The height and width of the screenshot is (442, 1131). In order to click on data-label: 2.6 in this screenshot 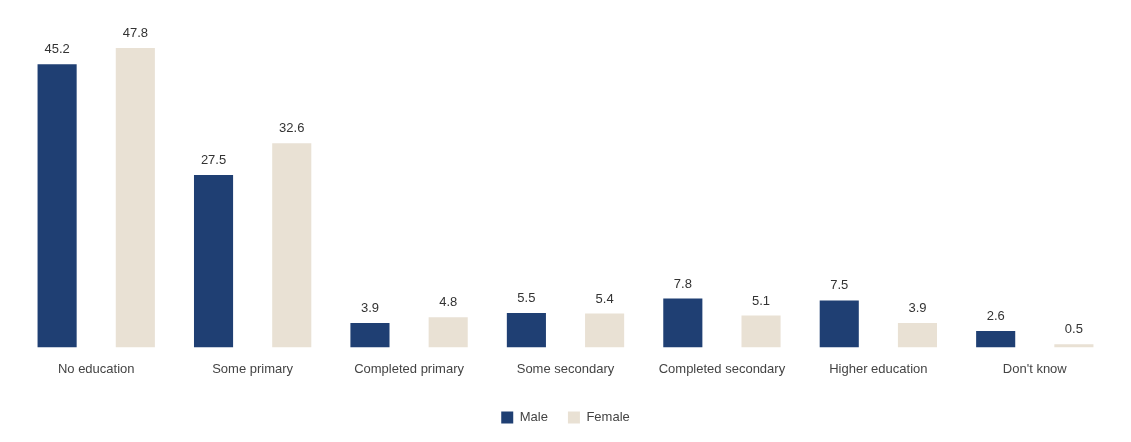, I will do `click(995, 316)`.